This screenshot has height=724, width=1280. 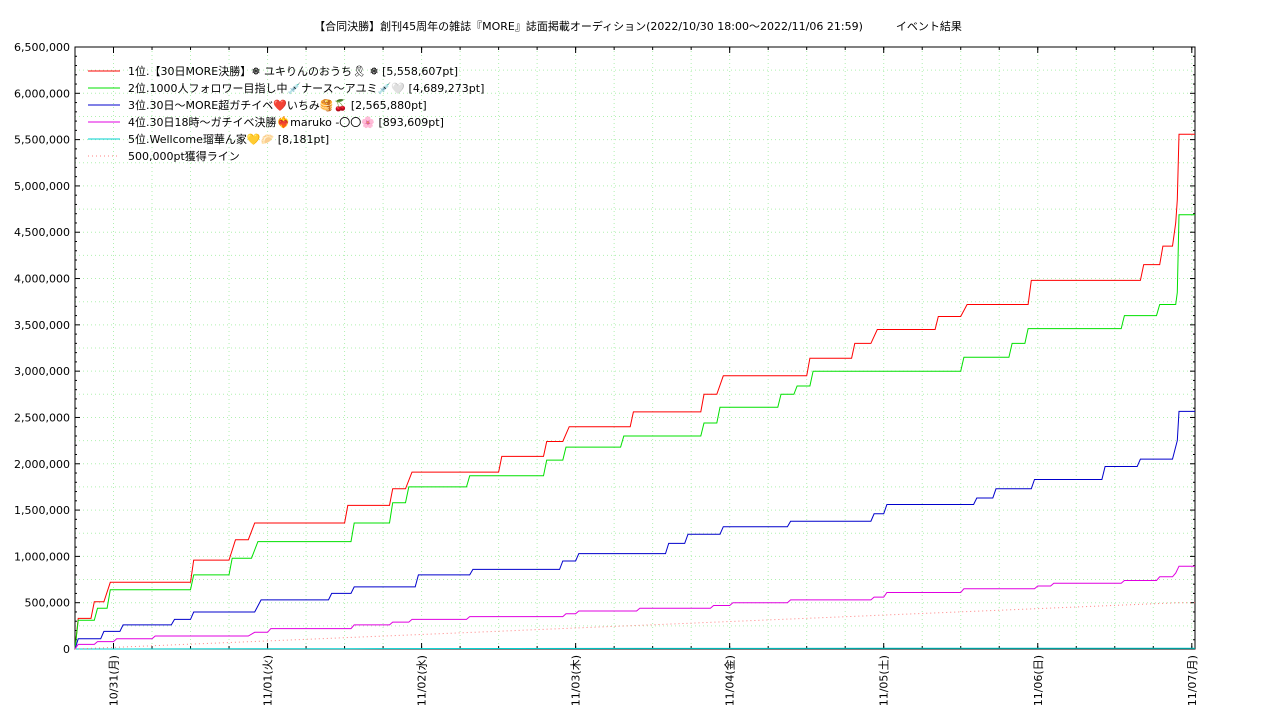 What do you see at coordinates (268, 680) in the screenshot?
I see `x-tick-label: 11/01(火)` at bounding box center [268, 680].